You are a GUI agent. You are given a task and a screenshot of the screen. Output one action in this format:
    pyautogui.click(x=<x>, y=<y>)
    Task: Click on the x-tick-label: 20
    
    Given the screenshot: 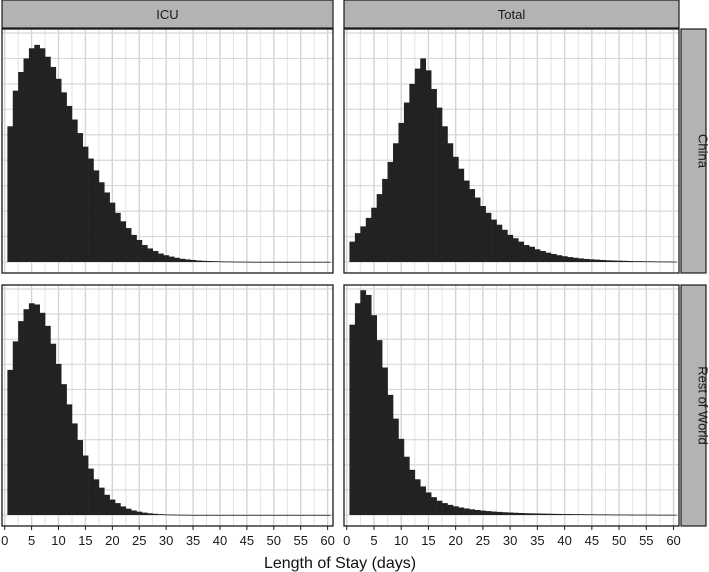 What is the action you would take?
    pyautogui.click(x=112, y=540)
    